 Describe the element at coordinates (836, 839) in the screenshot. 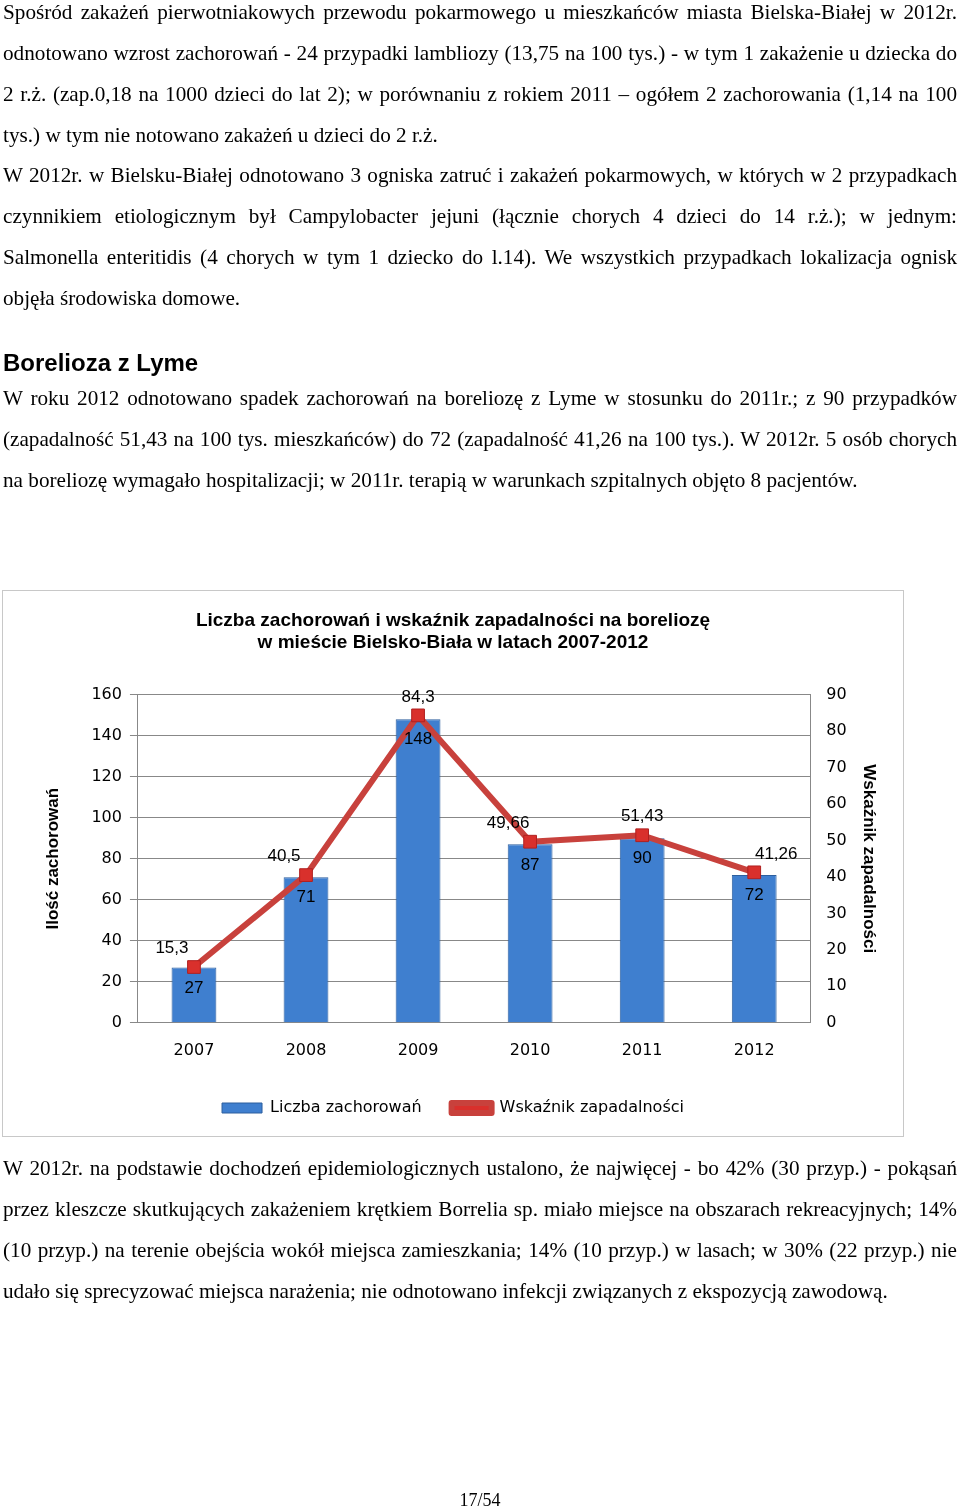

I see `y2-tick-label: 50` at that location.